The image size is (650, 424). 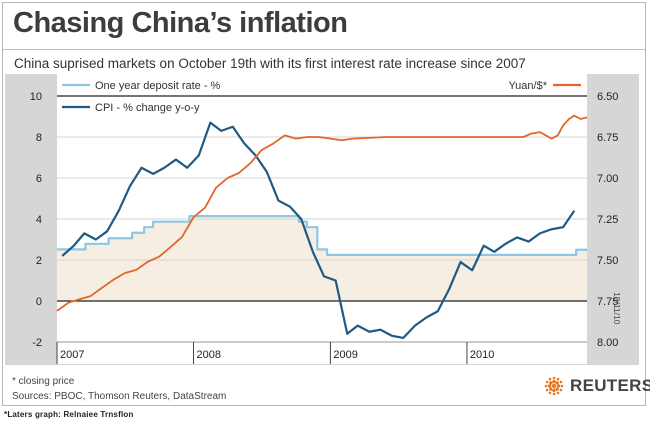 What do you see at coordinates (482, 355) in the screenshot?
I see `x-tick-label: 2010` at bounding box center [482, 355].